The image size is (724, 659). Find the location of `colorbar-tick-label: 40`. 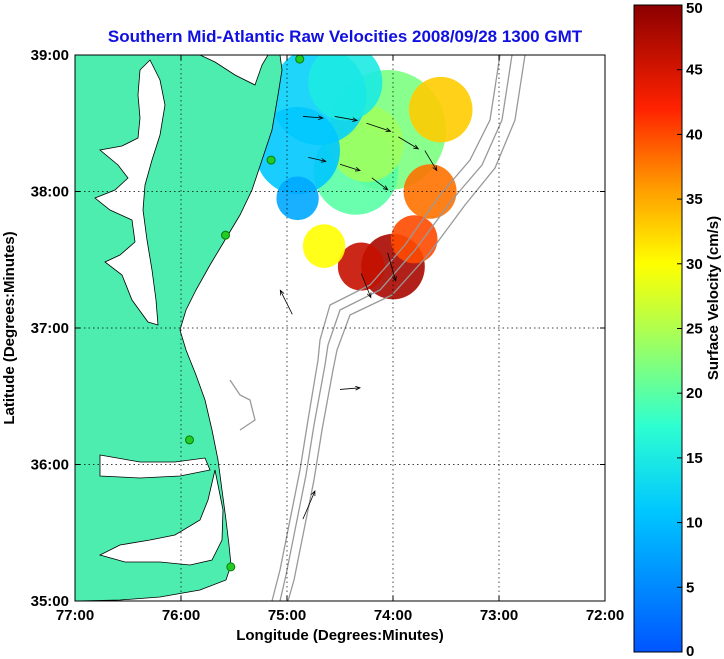

colorbar-tick-label: 40 is located at coordinates (694, 134).